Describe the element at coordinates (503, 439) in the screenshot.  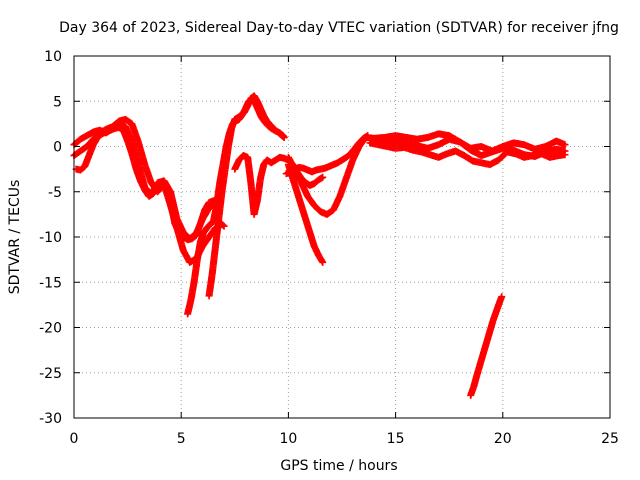
I see `x-tick-label: 20` at that location.